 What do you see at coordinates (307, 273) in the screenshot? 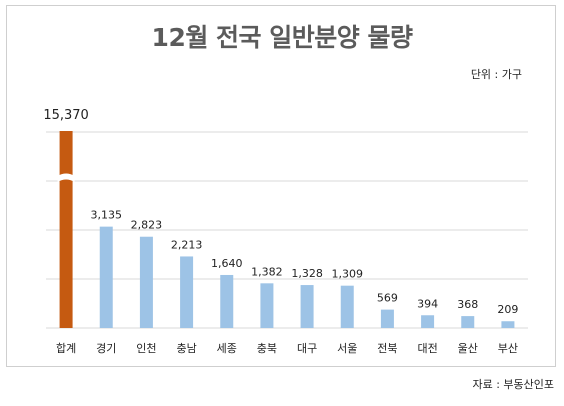
I see `value-label-7: 1,328` at bounding box center [307, 273].